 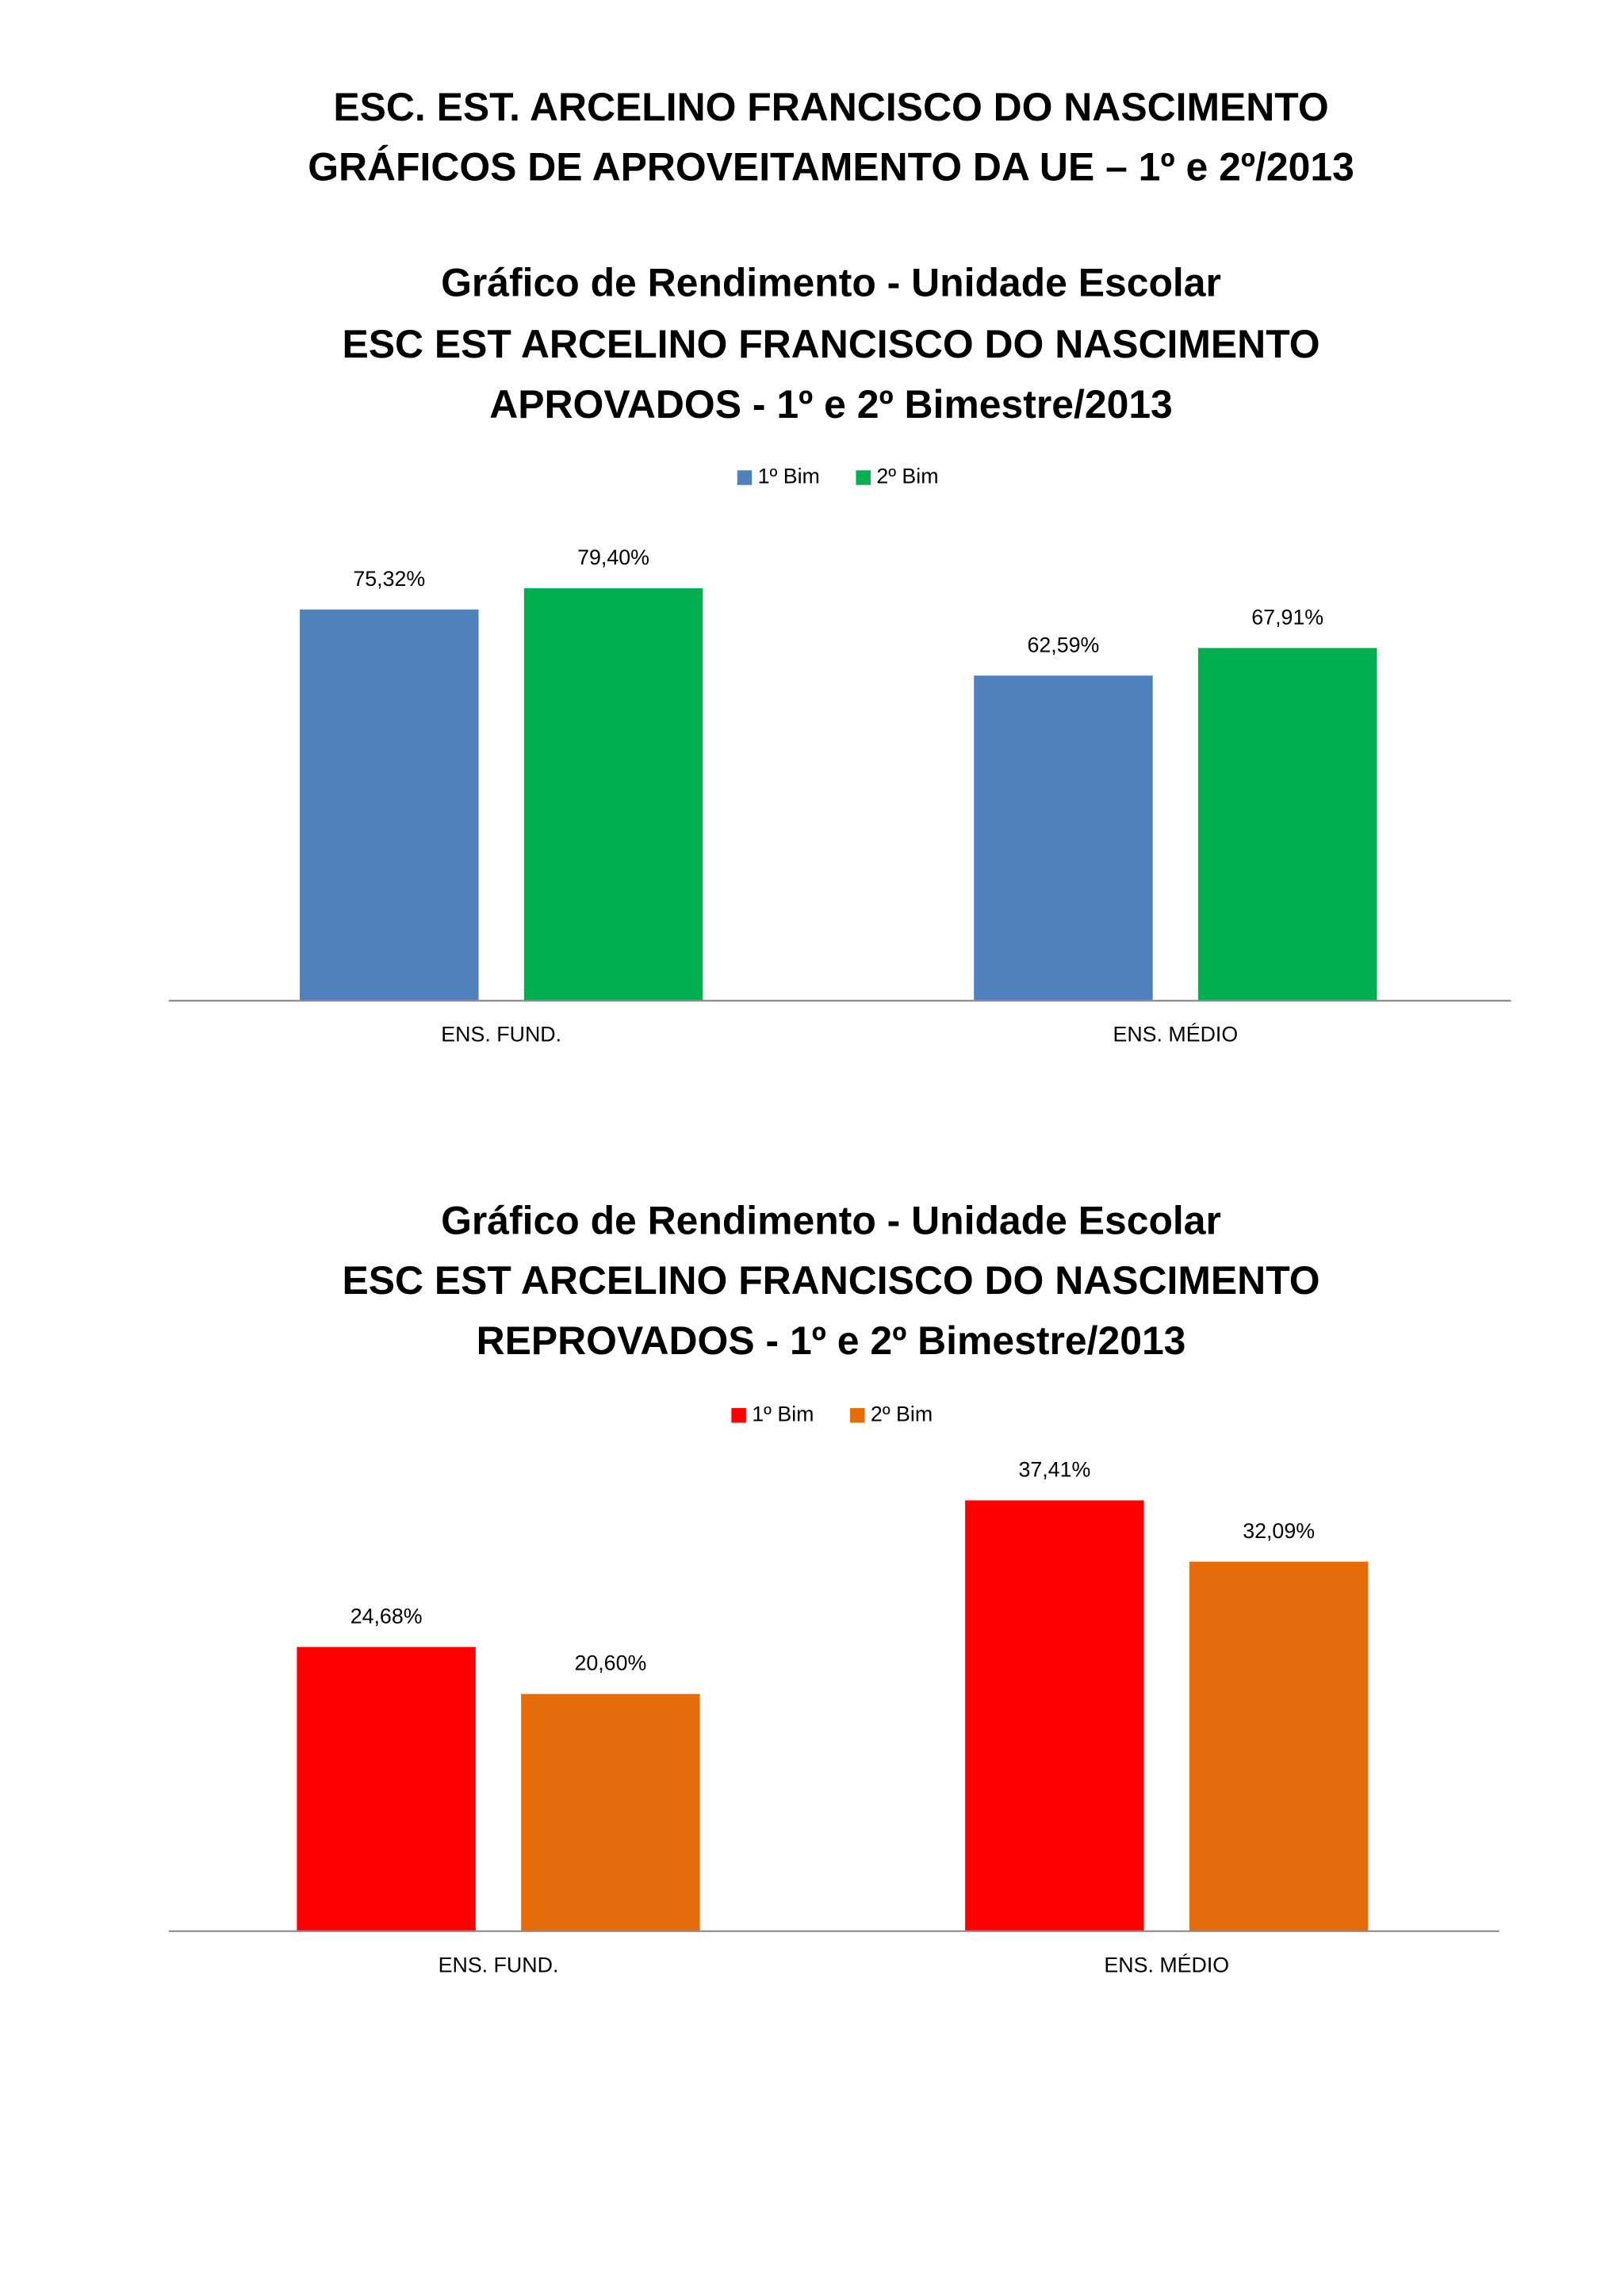 I want to click on value-label: 24,68%, so click(x=386, y=1616).